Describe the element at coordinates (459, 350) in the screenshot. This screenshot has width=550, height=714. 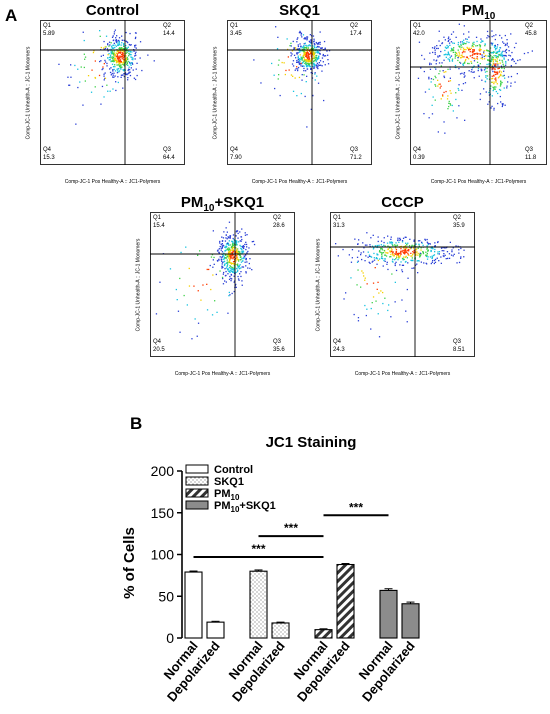
I see `quadrant-percent: 8.51` at that location.